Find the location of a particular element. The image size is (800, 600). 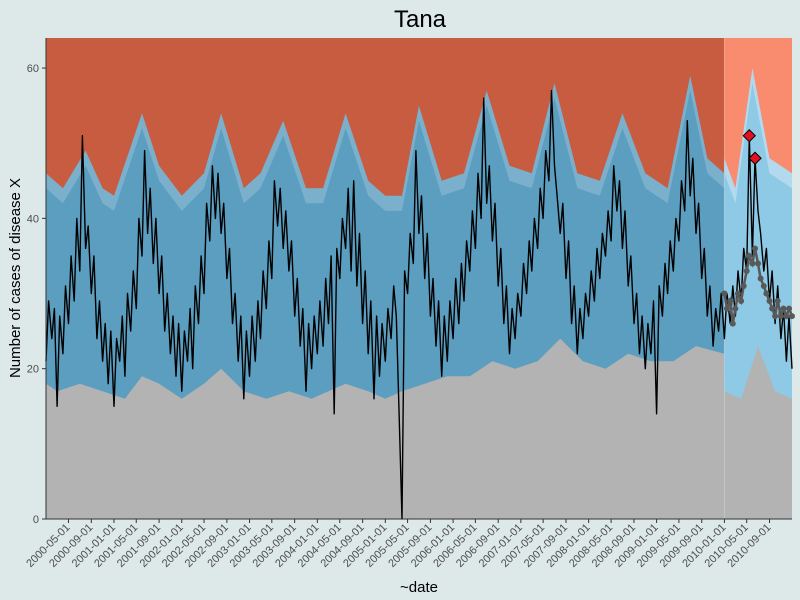

y-axis-label: Number of cases of disease X is located at coordinates (15, 278).